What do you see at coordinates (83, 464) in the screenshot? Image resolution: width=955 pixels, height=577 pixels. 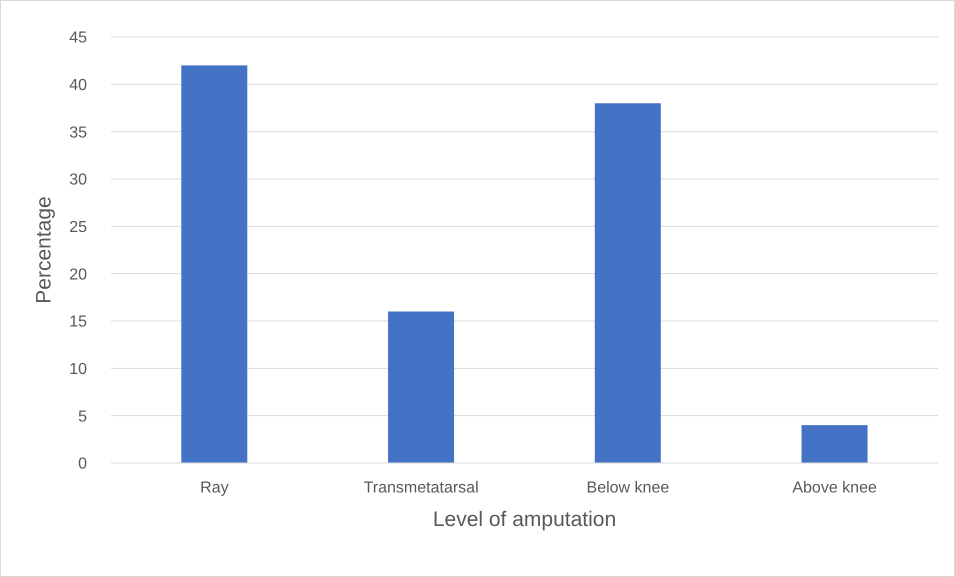 I see `y-tick-label: 0` at bounding box center [83, 464].